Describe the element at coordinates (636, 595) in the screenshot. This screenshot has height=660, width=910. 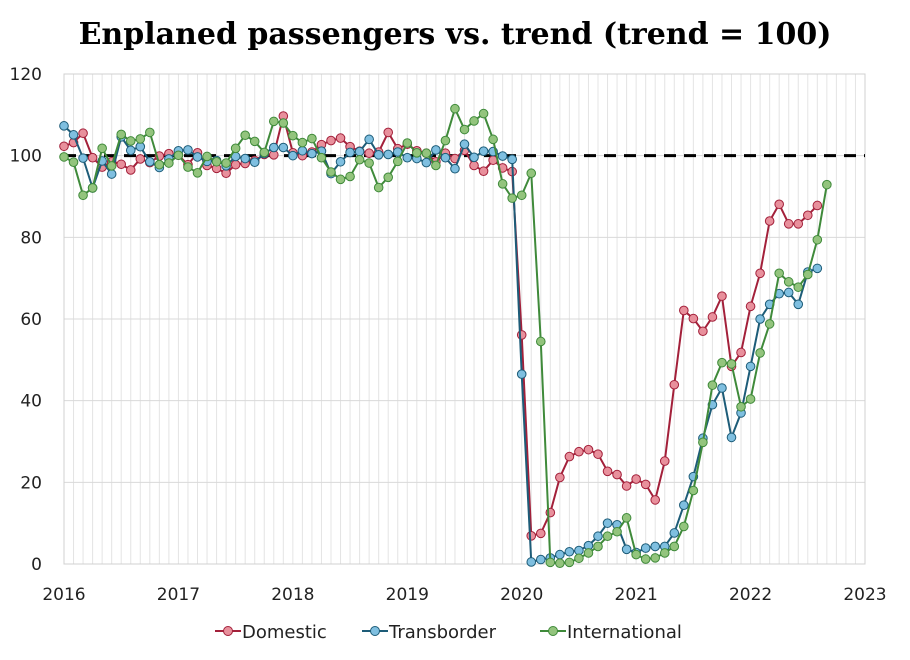
I see `x-tick-label: 2021` at that location.